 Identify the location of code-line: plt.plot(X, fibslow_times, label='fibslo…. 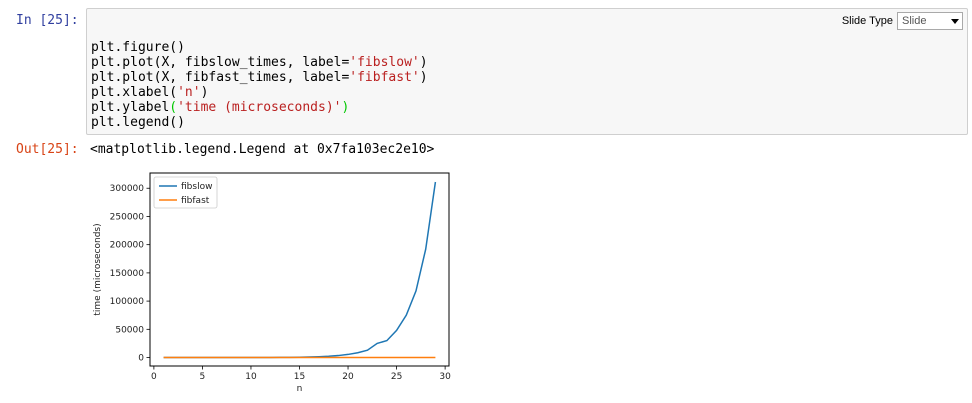
(259, 62).